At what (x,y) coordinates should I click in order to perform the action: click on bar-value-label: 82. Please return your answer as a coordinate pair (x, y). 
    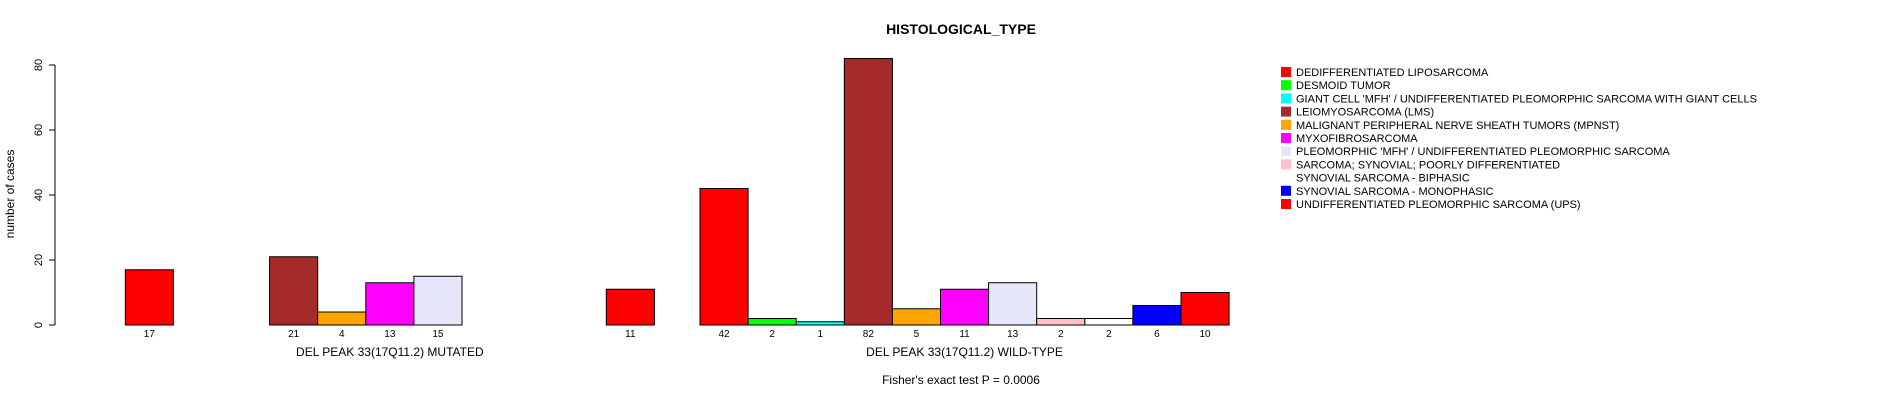
    Looking at the image, I should click on (869, 334).